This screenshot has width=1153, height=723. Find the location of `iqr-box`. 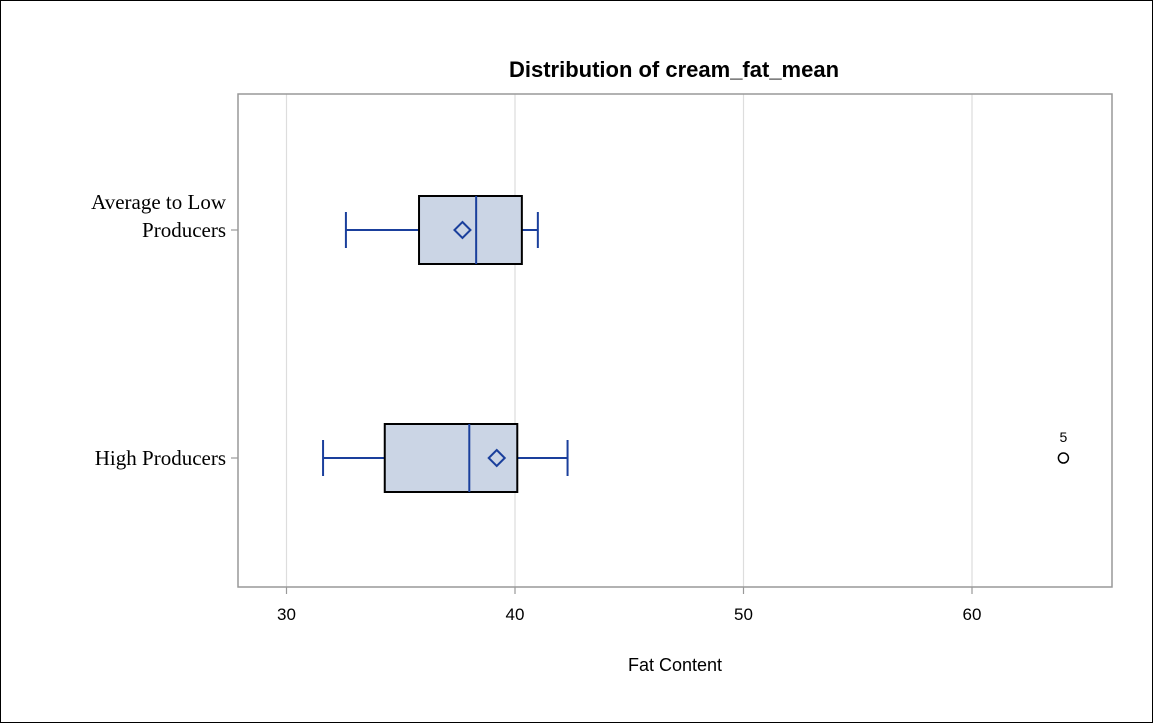

iqr-box is located at coordinates (451, 458).